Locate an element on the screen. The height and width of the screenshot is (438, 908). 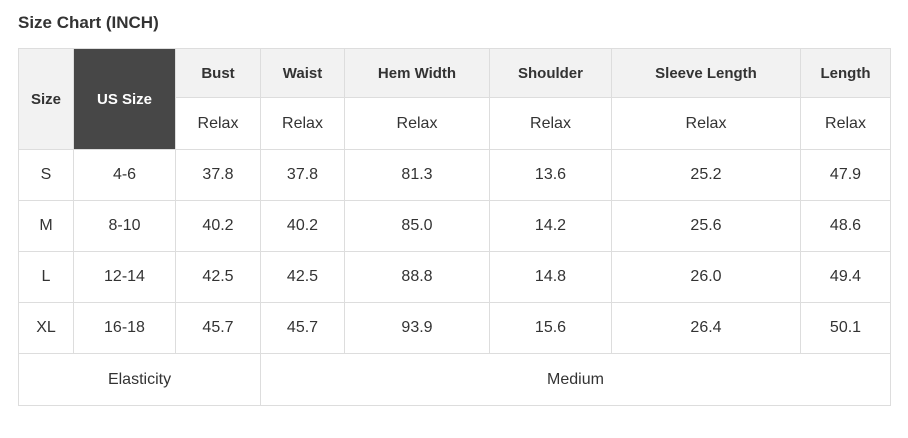
subheader-waist-relax: Relax is located at coordinates (302, 123).